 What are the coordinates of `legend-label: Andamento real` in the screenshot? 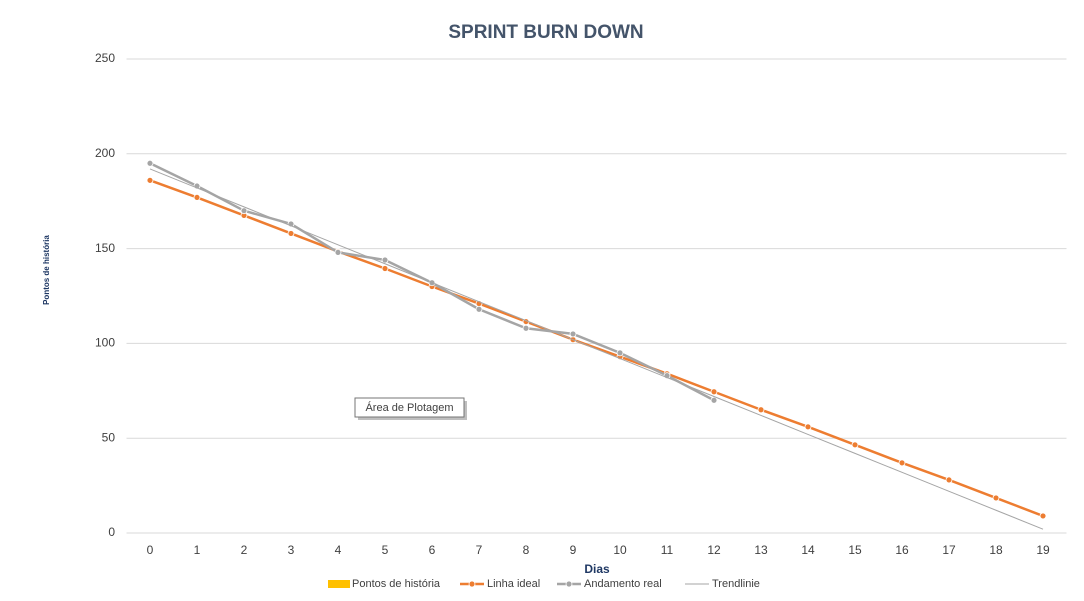 It's located at (623, 584).